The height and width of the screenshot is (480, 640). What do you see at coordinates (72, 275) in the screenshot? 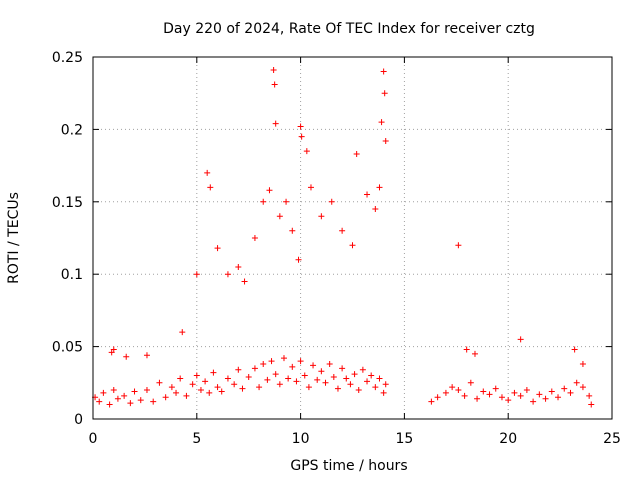
I see `y-tick-label: 0.1` at bounding box center [72, 275].